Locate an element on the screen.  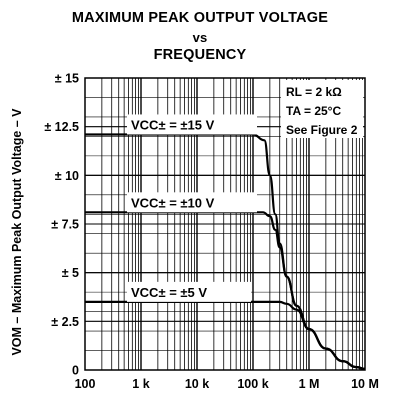
chart-title-line-1: MAXIMUM PEAK OUTPUT VOLTAGE is located at coordinates (200, 18).